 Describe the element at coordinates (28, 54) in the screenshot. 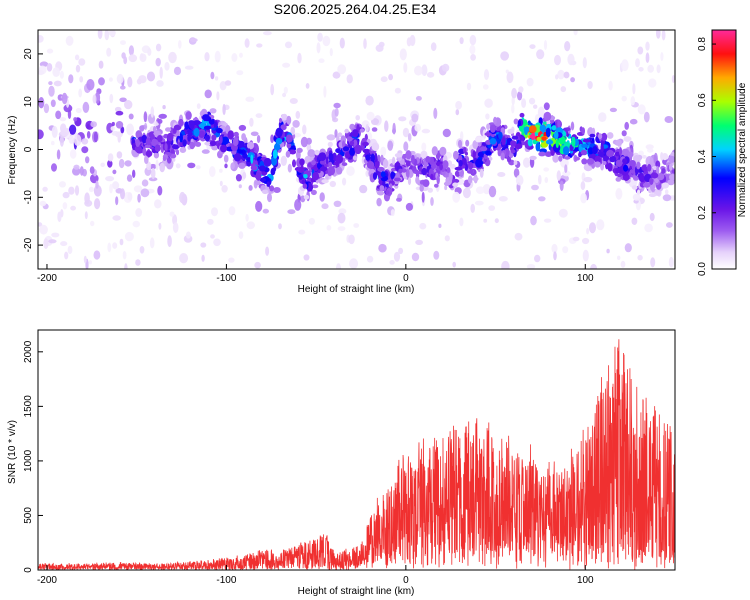

I see `y-tick-label: 20` at that location.